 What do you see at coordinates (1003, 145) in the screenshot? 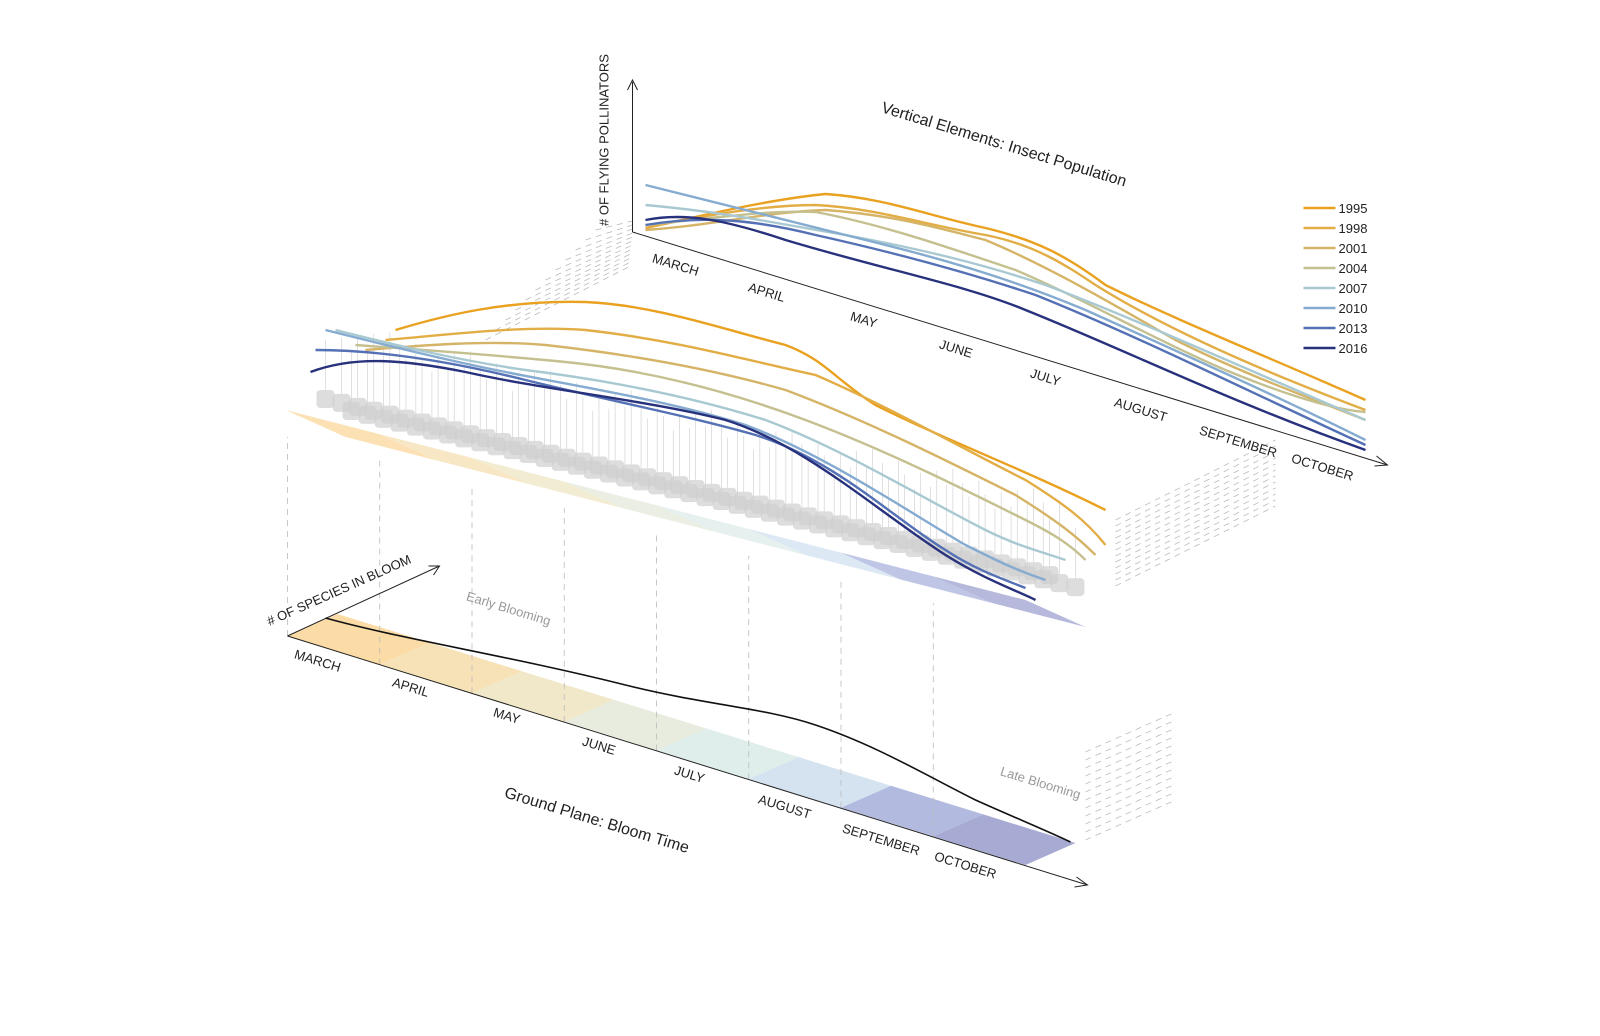
I see `top-title: Vertical Elements: Insect Population` at bounding box center [1003, 145].